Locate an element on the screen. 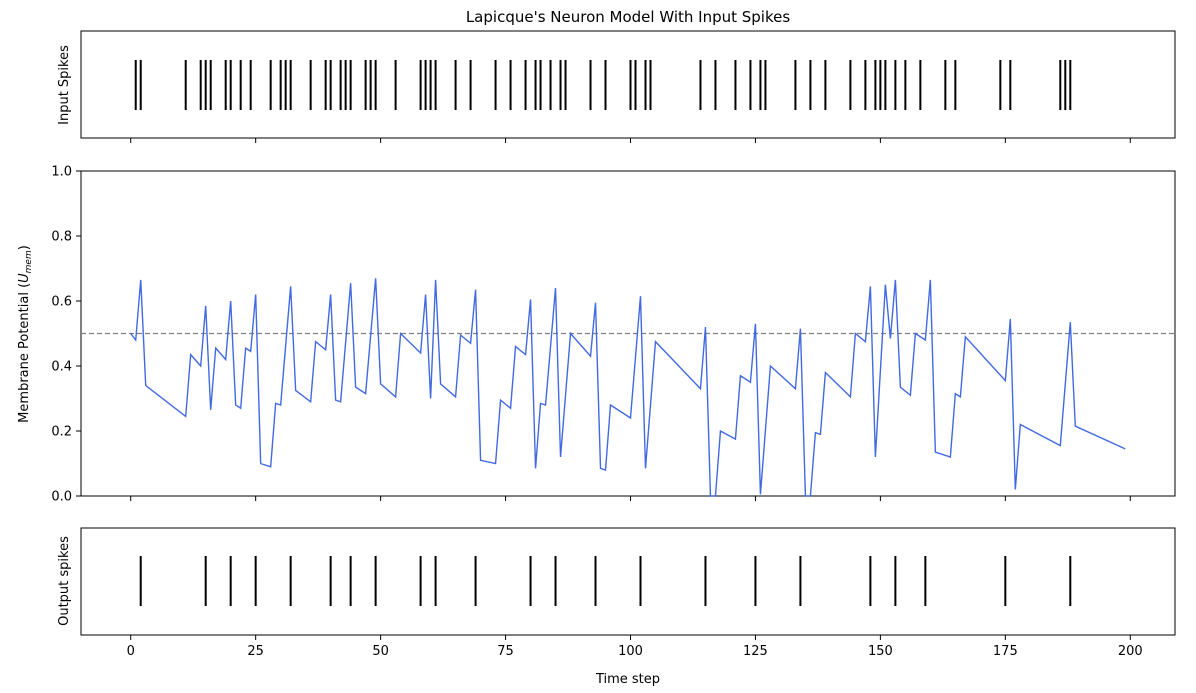 The width and height of the screenshot is (1196, 693). x-tick-label: 150 is located at coordinates (880, 651).